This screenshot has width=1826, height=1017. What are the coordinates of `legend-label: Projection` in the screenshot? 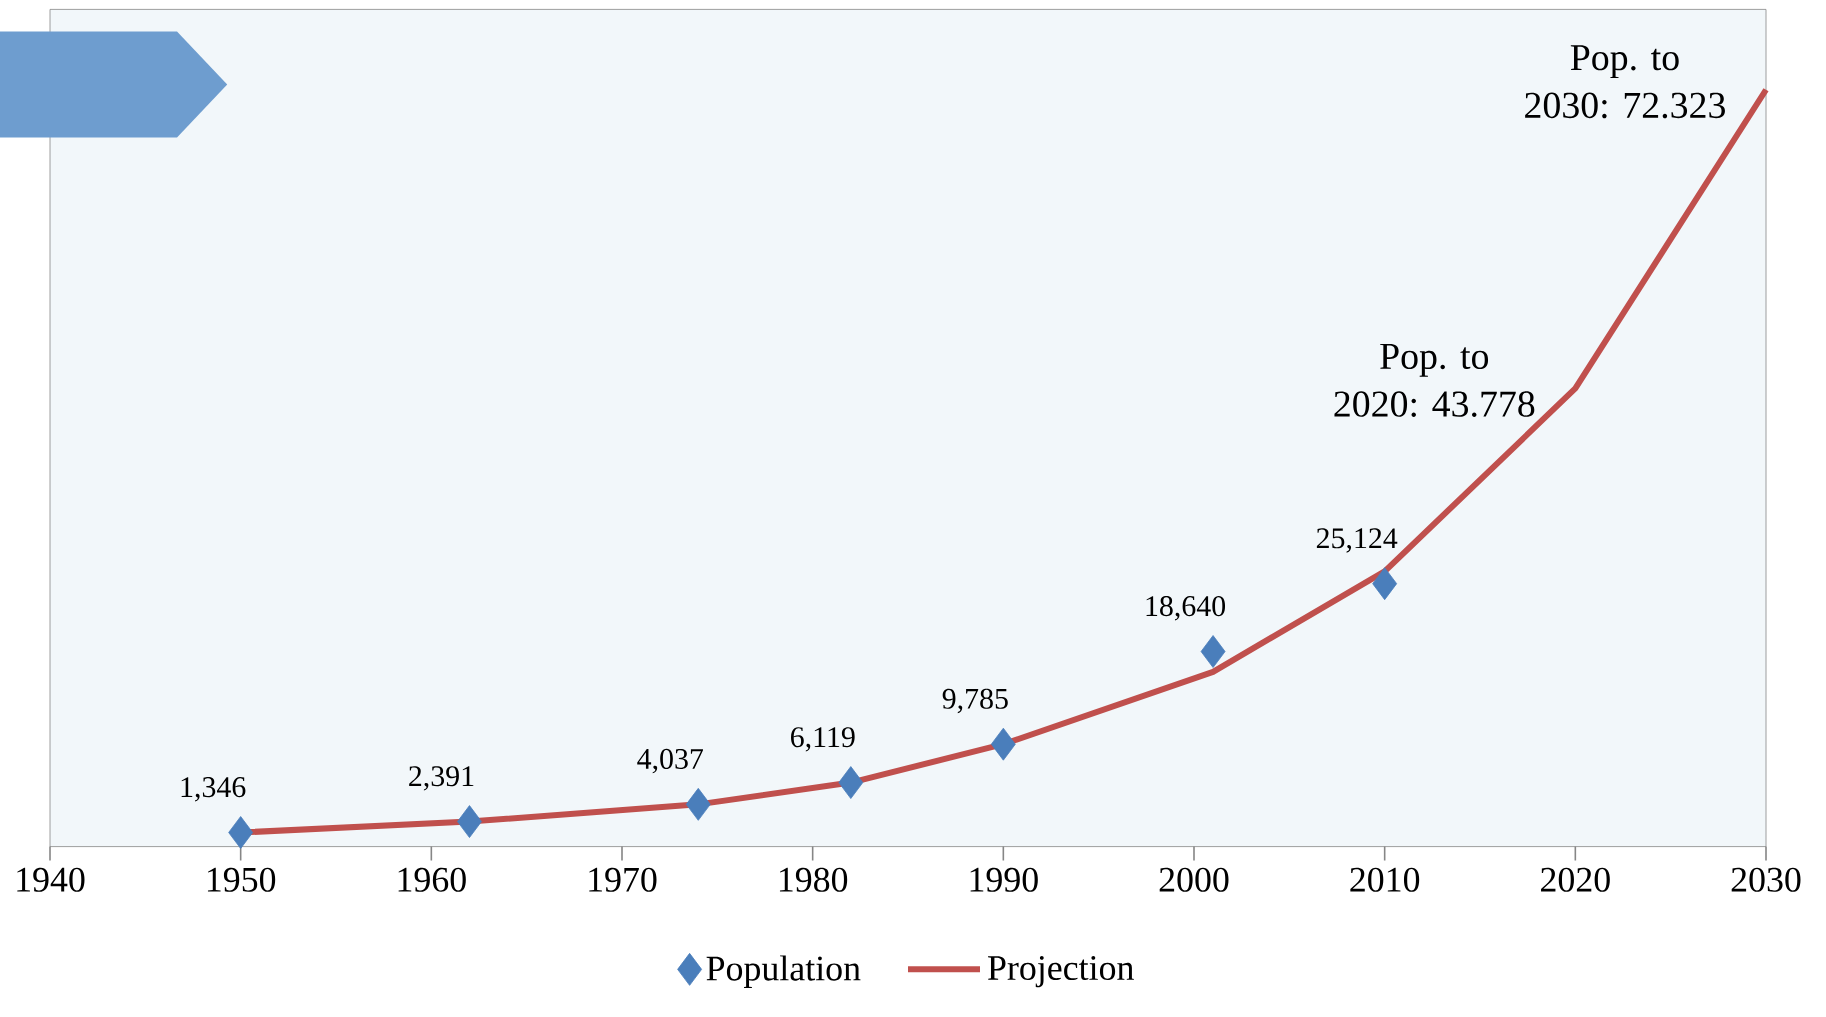 It's located at (1061, 972).